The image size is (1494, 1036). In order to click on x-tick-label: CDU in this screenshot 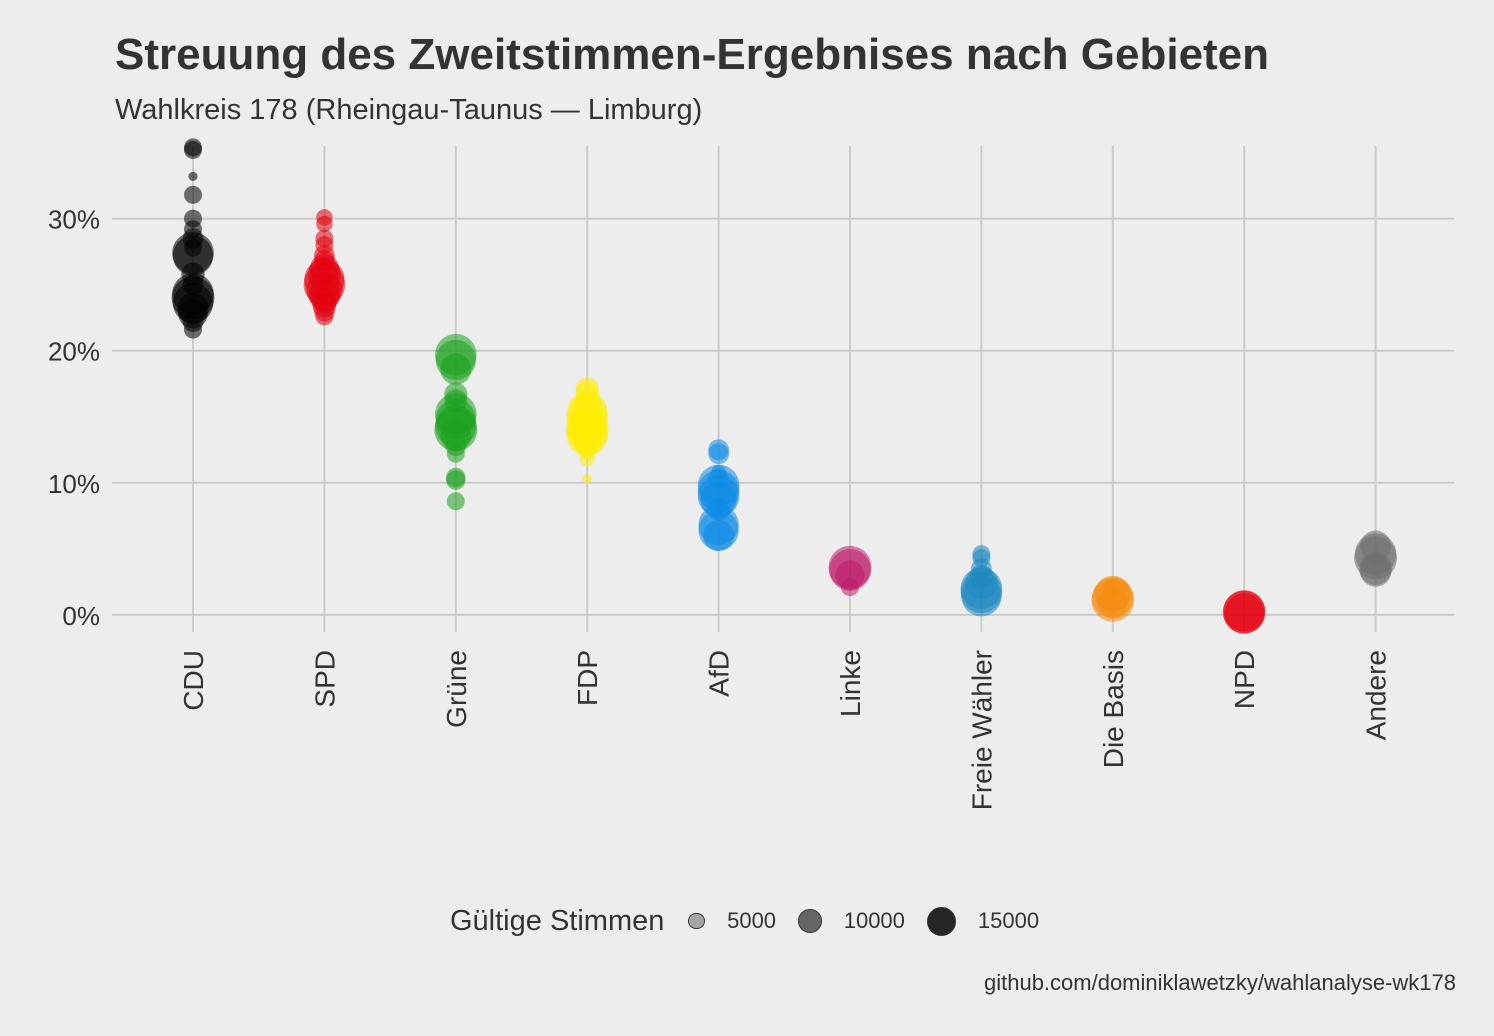, I will do `click(193, 680)`.